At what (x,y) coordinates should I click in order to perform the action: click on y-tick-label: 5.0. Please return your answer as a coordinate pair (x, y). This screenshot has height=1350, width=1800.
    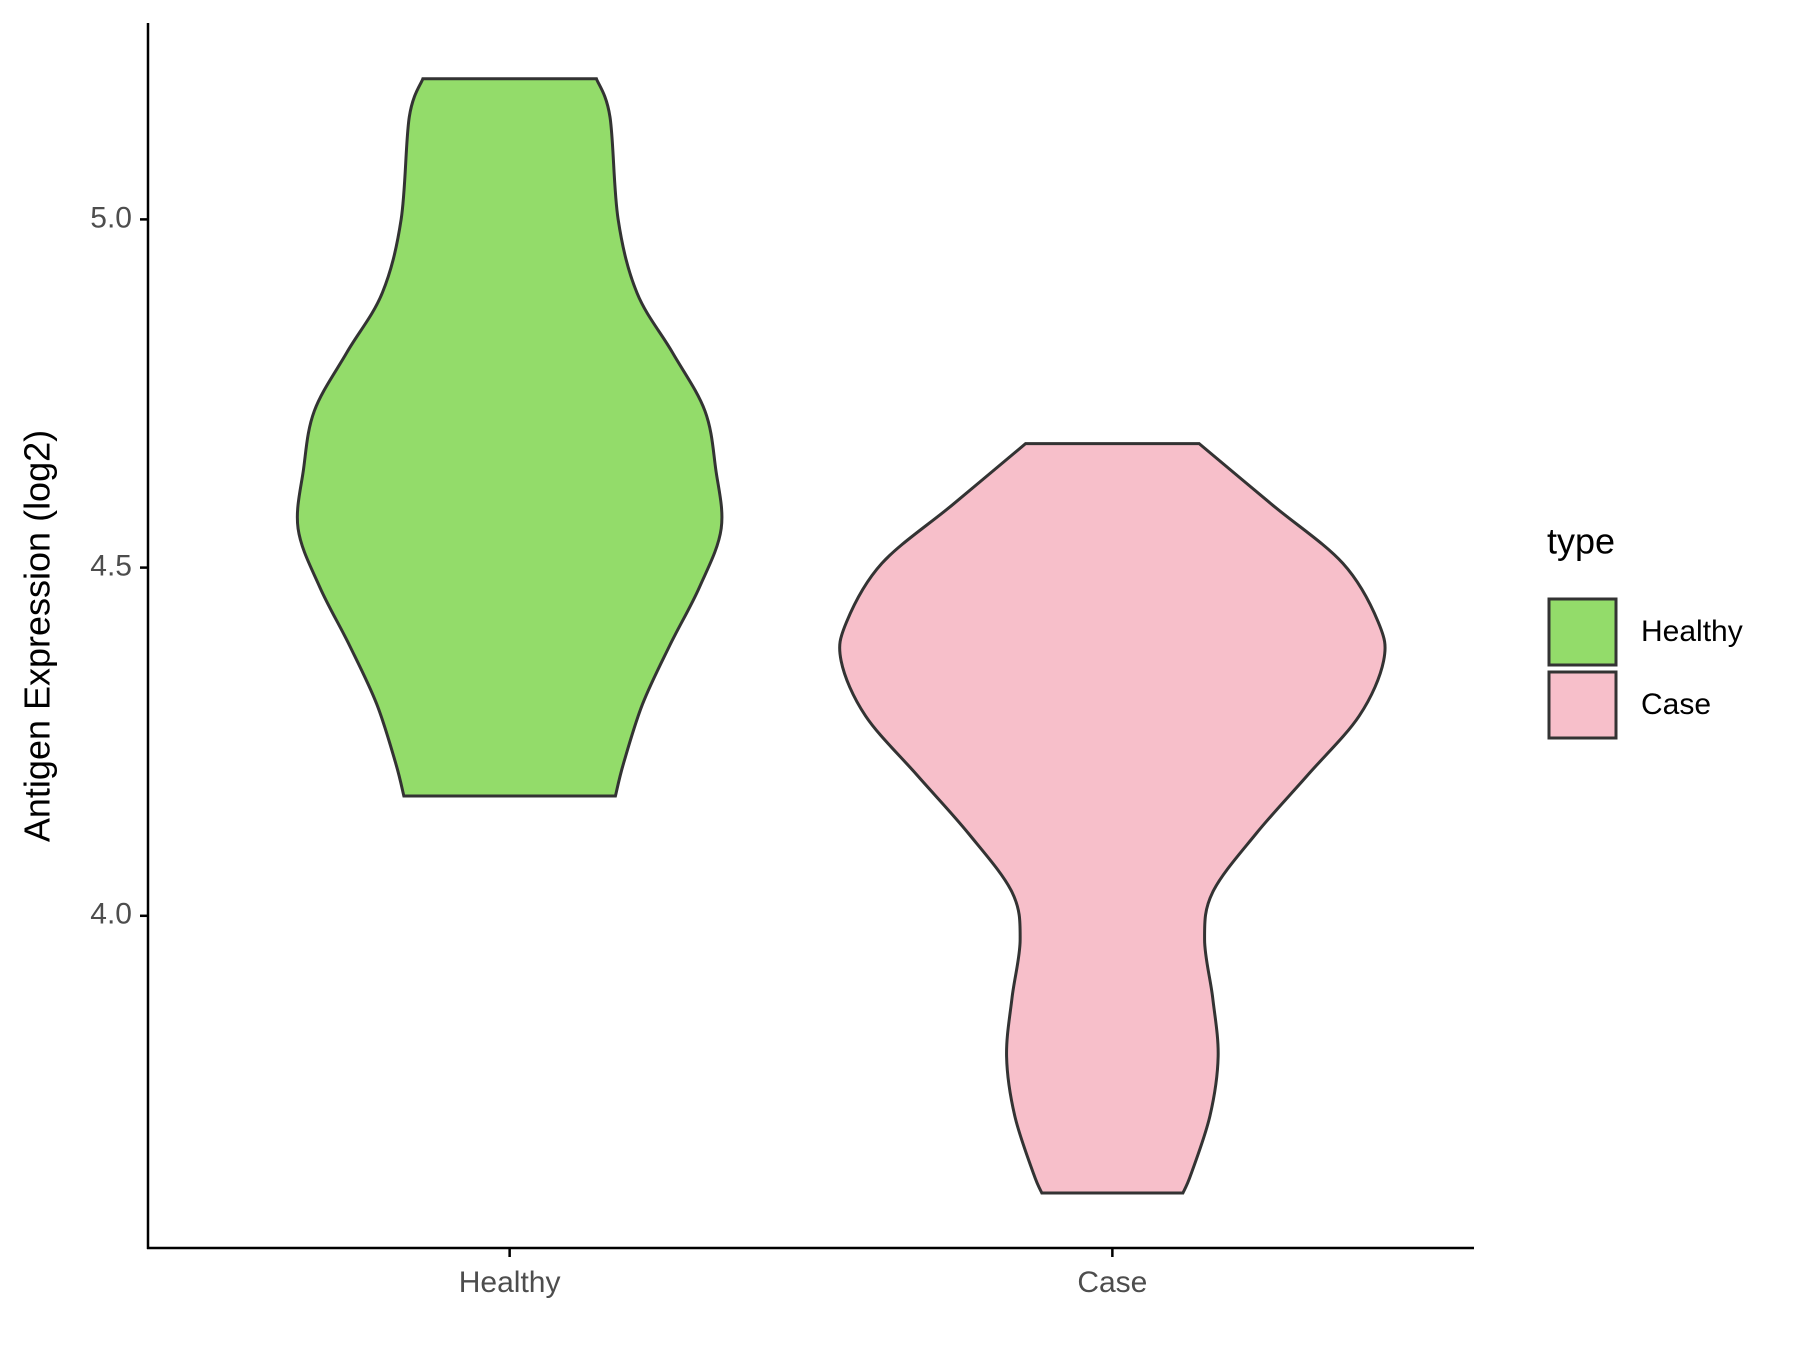
    Looking at the image, I should click on (111, 217).